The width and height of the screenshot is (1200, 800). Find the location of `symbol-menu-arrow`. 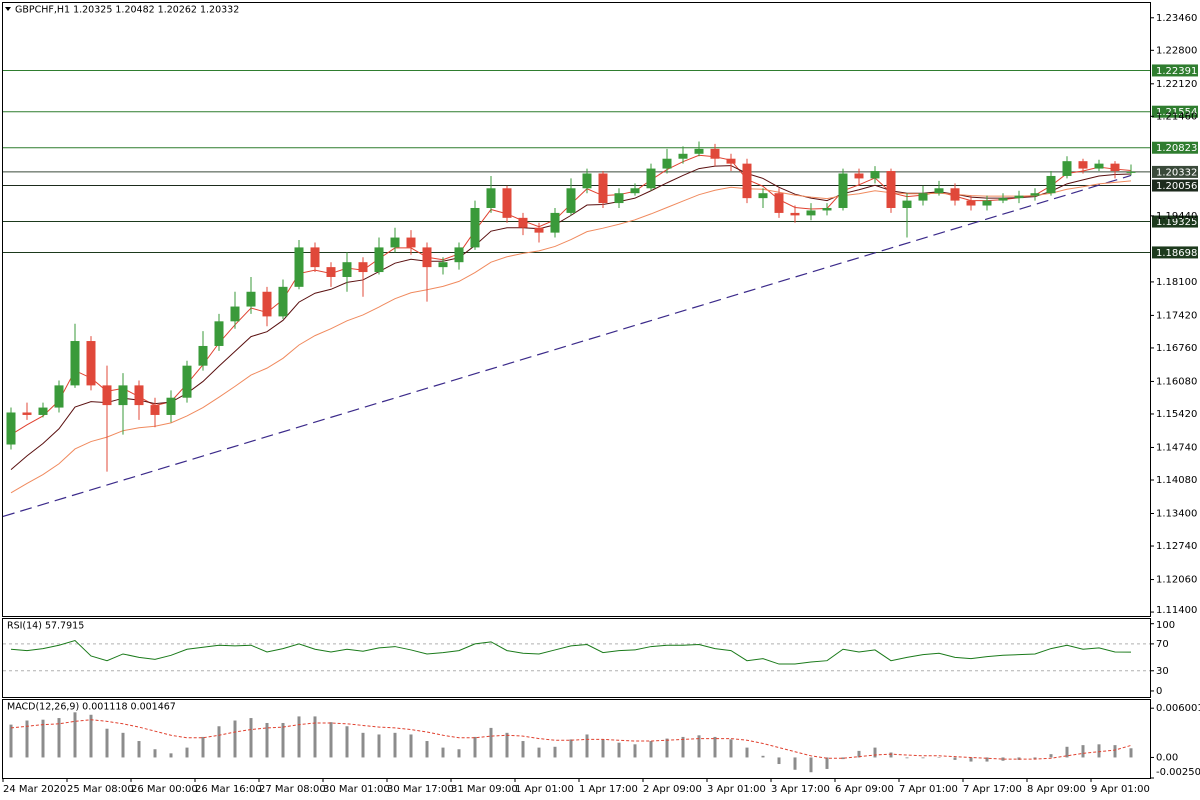

symbol-menu-arrow is located at coordinates (8, 9).